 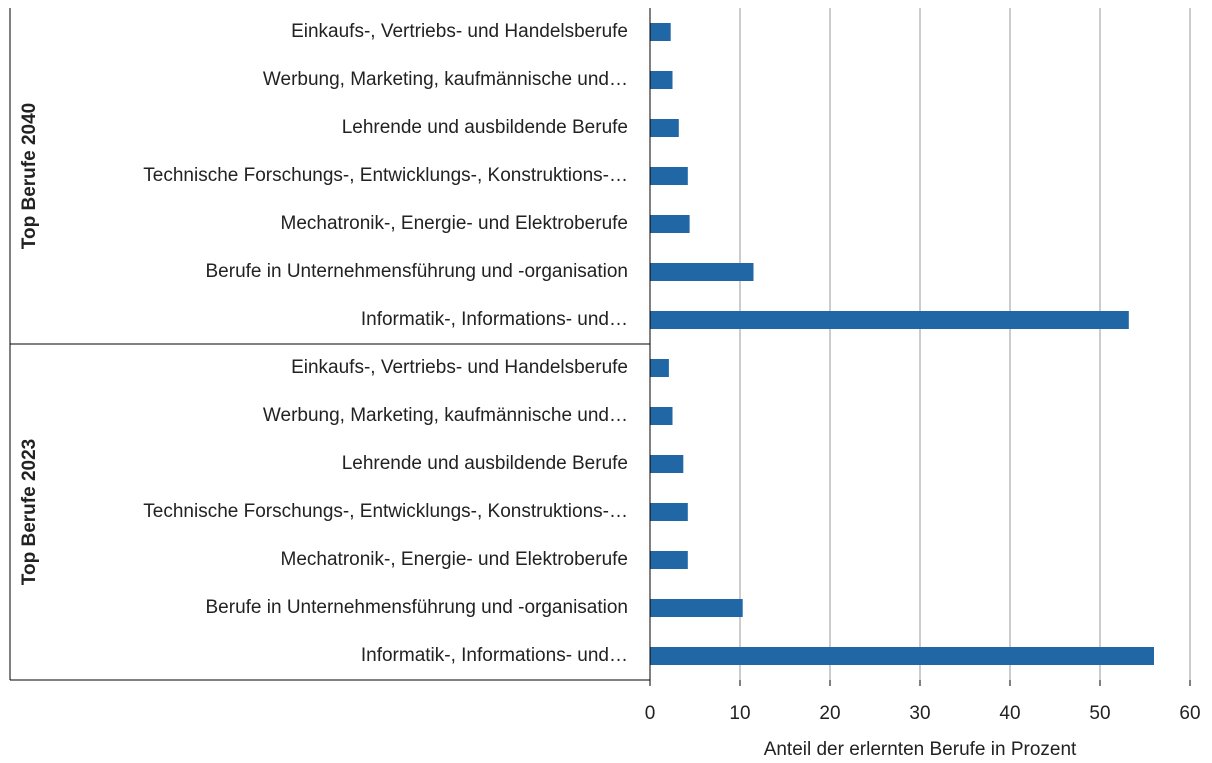 What do you see at coordinates (920, 749) in the screenshot?
I see `x-axis-label: Anteil der erlernten Berufe in Prozent` at bounding box center [920, 749].